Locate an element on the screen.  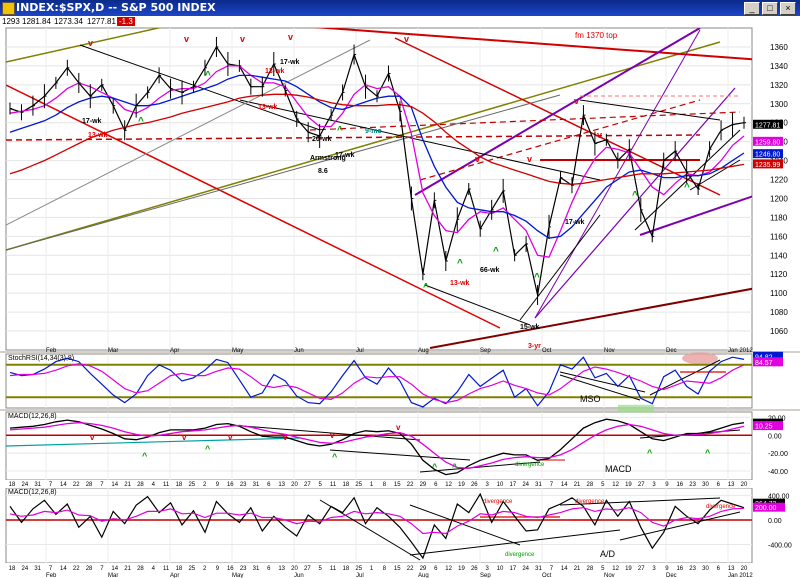
x-tick-label: 29 is located at coordinates (423, 485).